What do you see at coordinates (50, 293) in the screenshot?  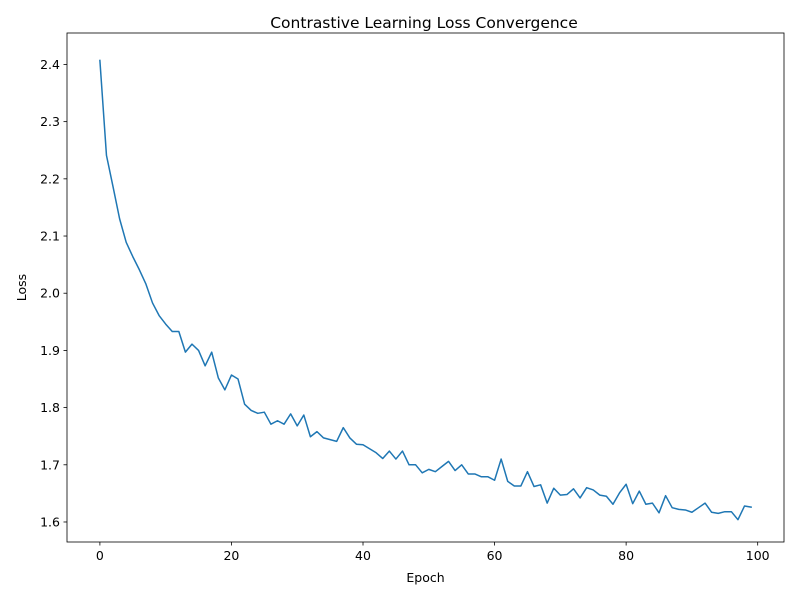 I see `y-tick-label: 2.0` at bounding box center [50, 293].